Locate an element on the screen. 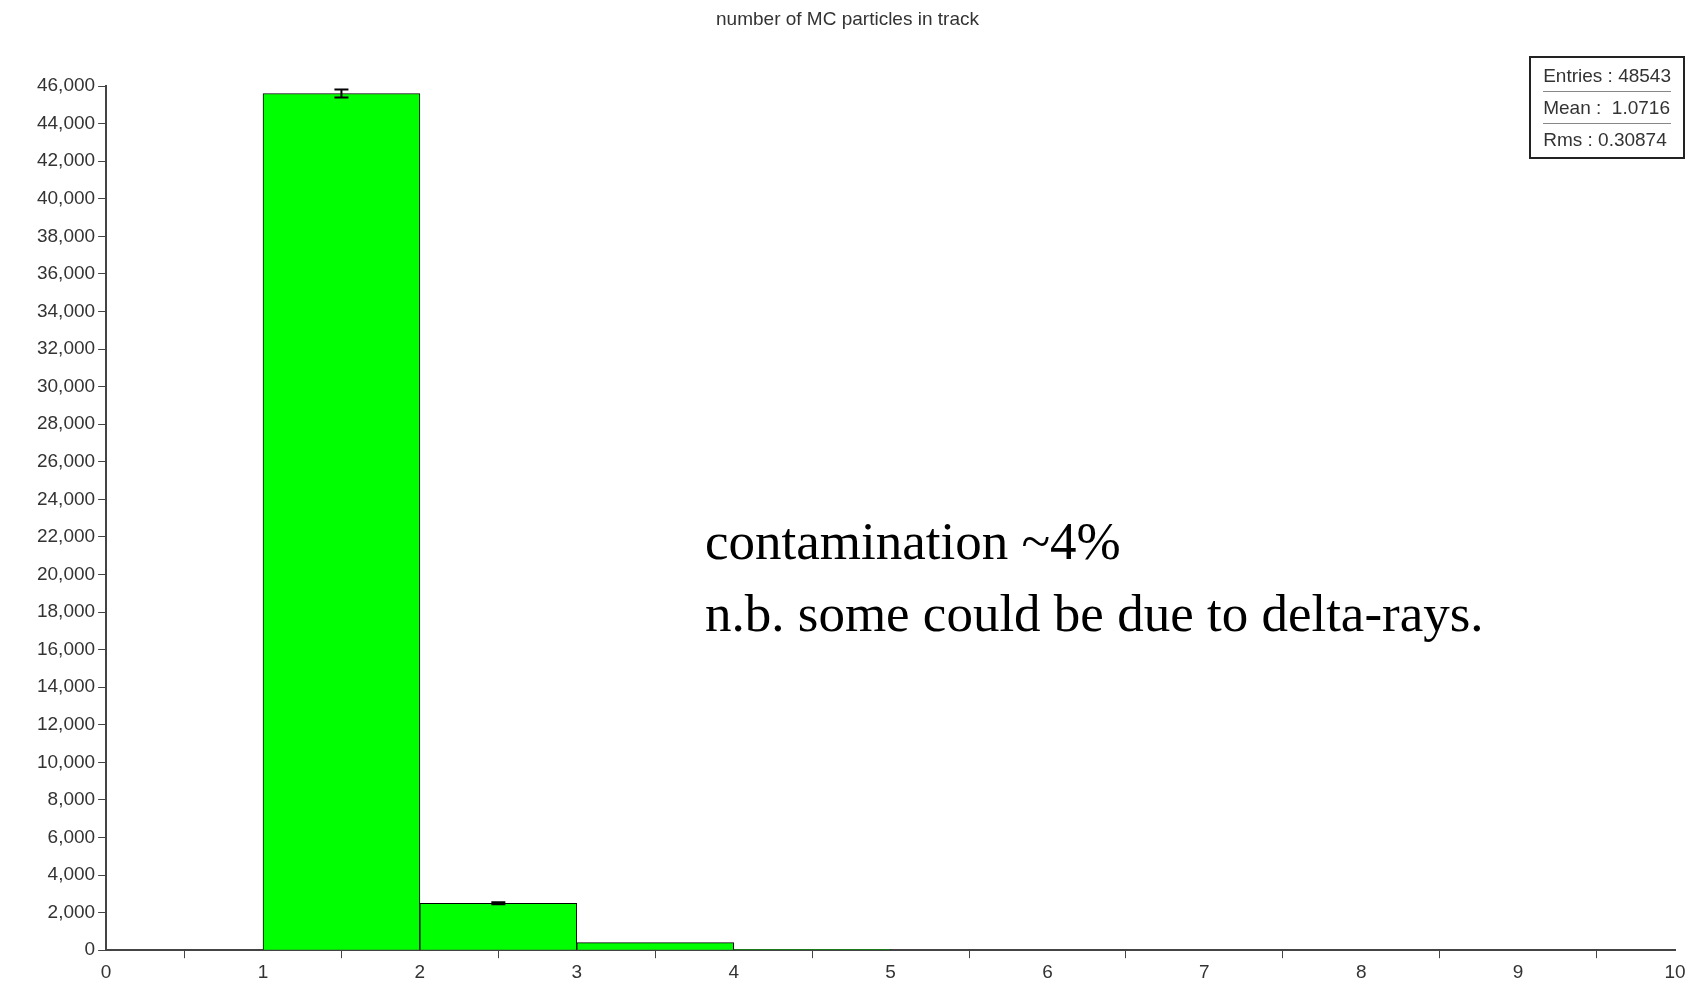  y-tick-label: 2,000 is located at coordinates (71, 911).